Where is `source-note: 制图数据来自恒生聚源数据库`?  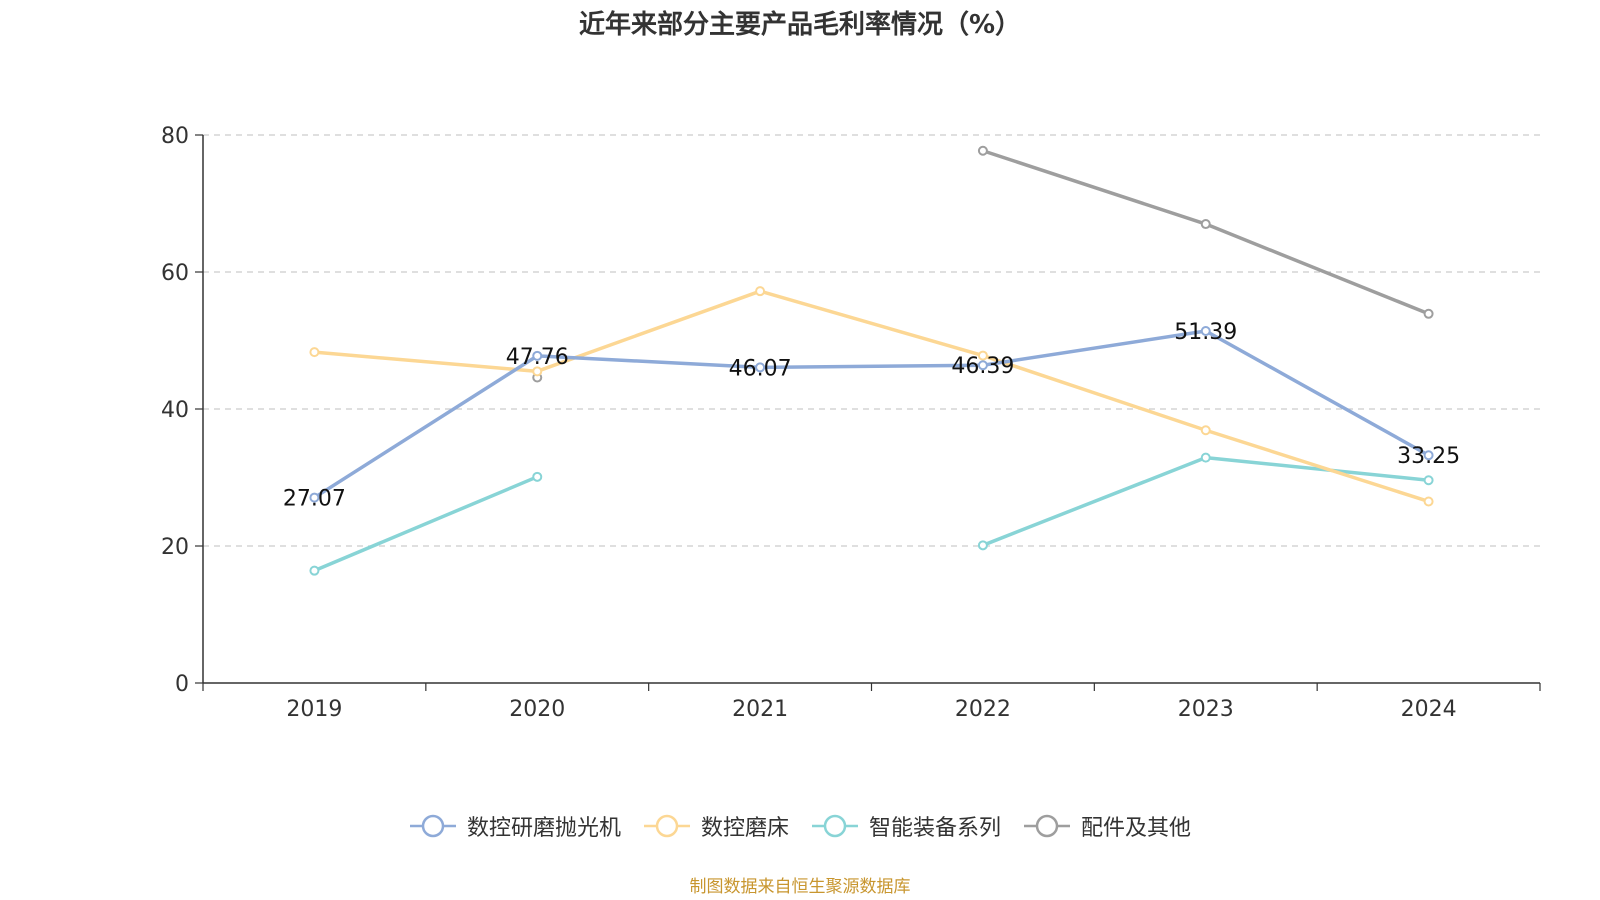 source-note: 制图数据来自恒生聚源数据库 is located at coordinates (800, 887).